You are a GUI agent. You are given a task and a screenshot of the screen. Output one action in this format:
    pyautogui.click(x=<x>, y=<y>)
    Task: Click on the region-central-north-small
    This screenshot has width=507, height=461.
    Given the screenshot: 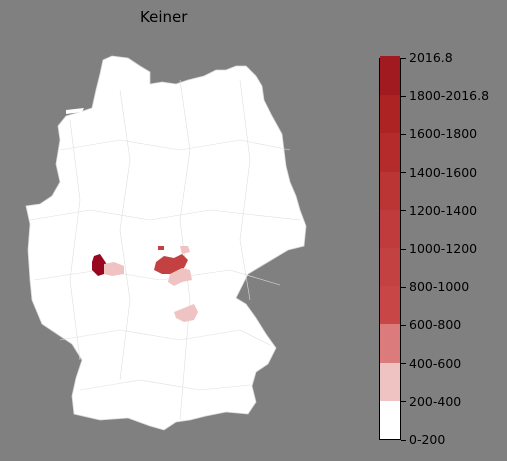 What is the action you would take?
    pyautogui.click(x=161, y=248)
    